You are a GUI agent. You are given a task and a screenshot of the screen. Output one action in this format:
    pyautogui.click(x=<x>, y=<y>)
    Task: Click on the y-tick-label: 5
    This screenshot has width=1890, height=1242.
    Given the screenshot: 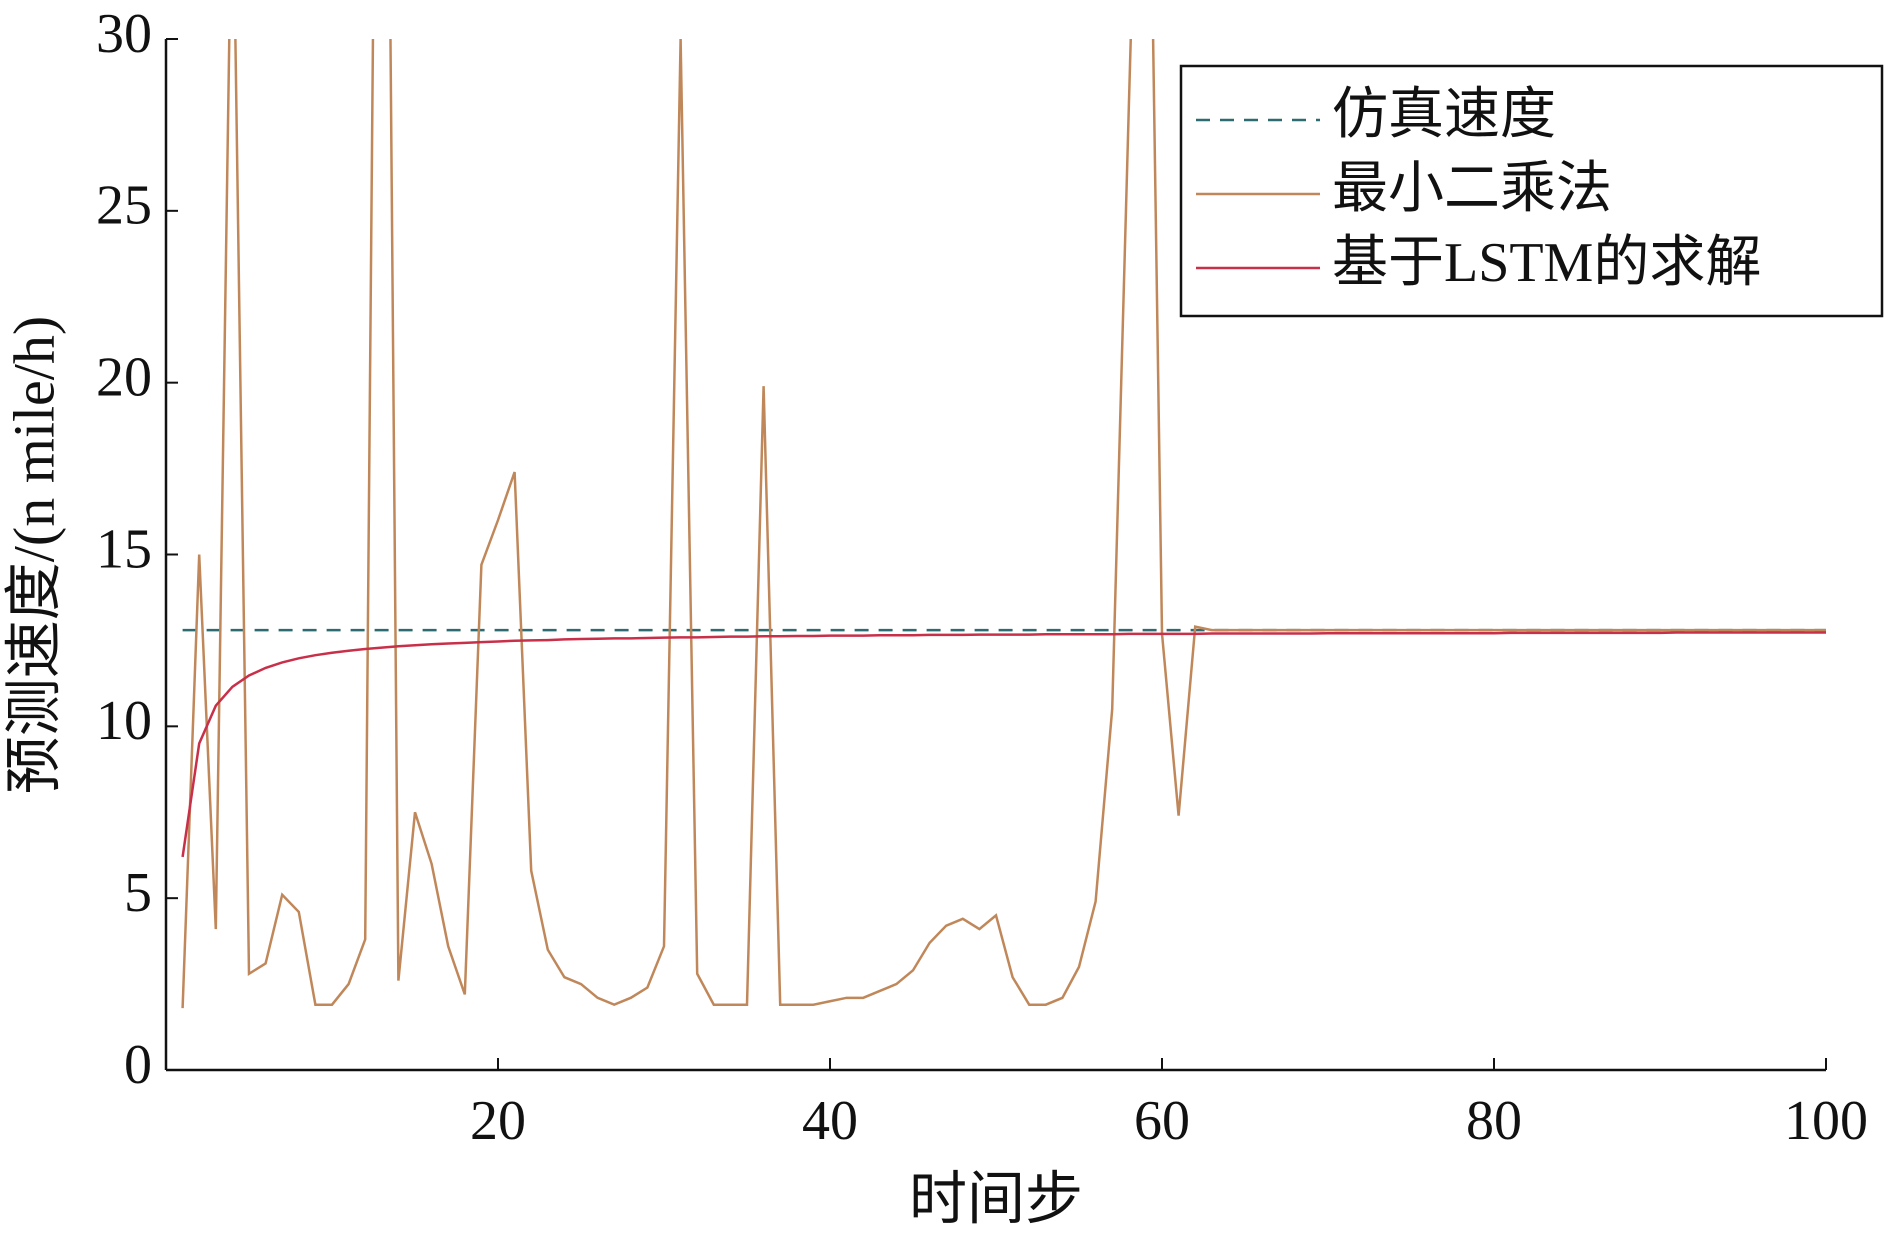 What is the action you would take?
    pyautogui.click(x=138, y=893)
    